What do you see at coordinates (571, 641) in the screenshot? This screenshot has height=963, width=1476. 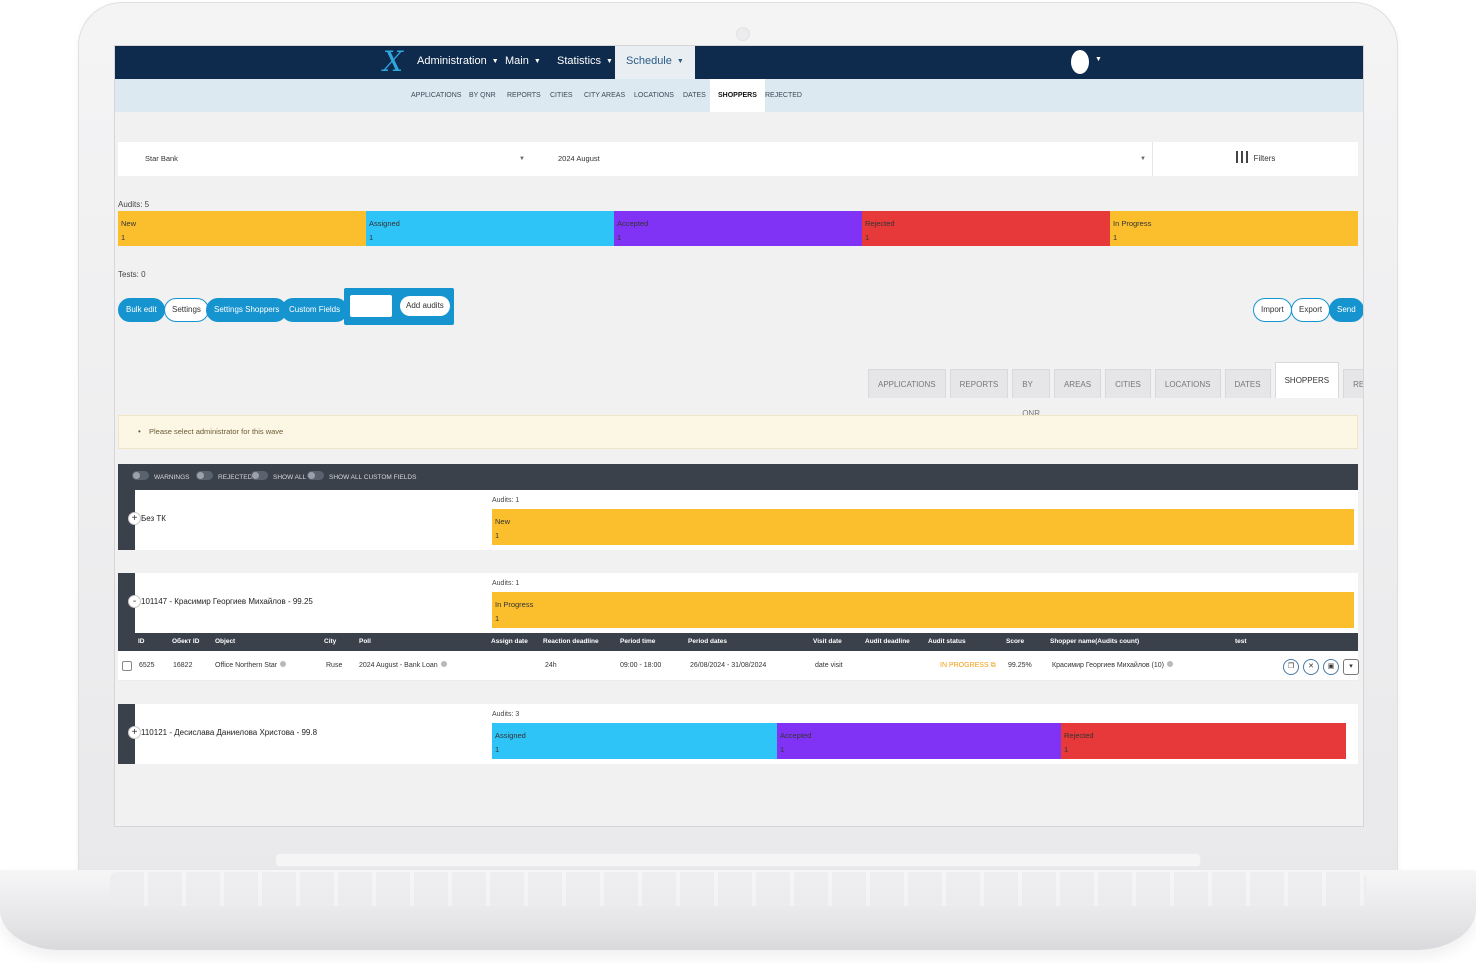 I see `column-header: Reaction deadline` at bounding box center [571, 641].